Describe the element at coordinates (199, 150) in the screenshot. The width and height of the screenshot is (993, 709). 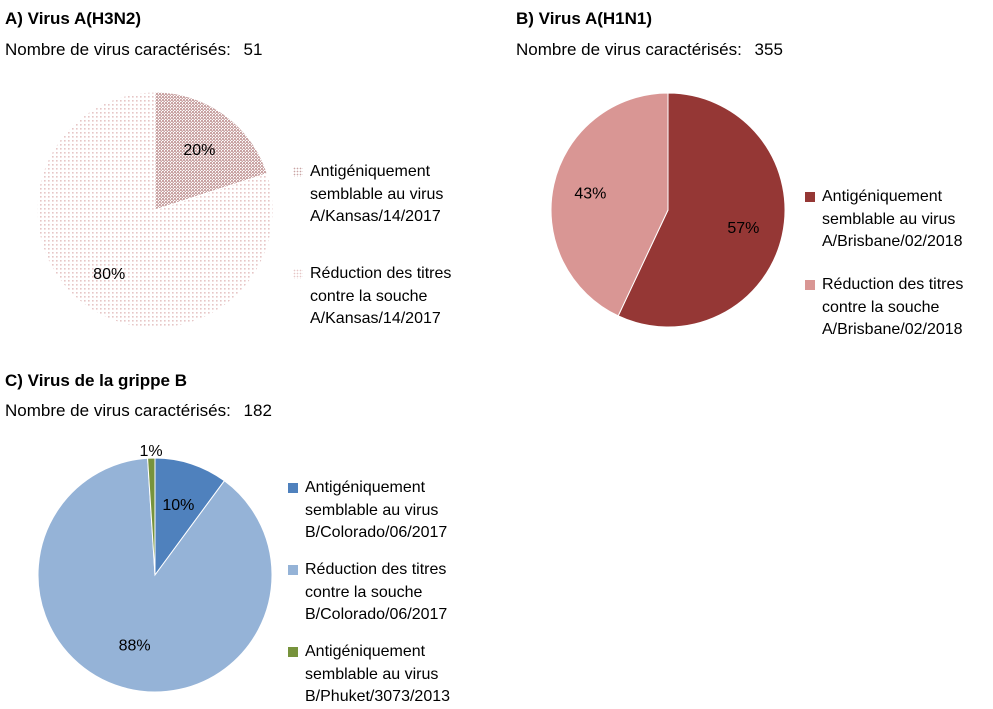
I see `slice-label: 20%` at that location.